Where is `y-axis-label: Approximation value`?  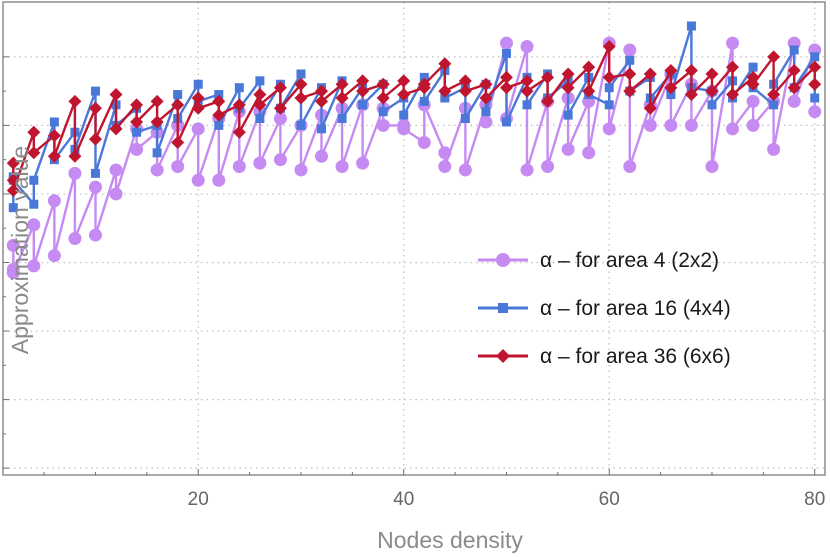 y-axis-label: Approximation value is located at coordinates (20, 250).